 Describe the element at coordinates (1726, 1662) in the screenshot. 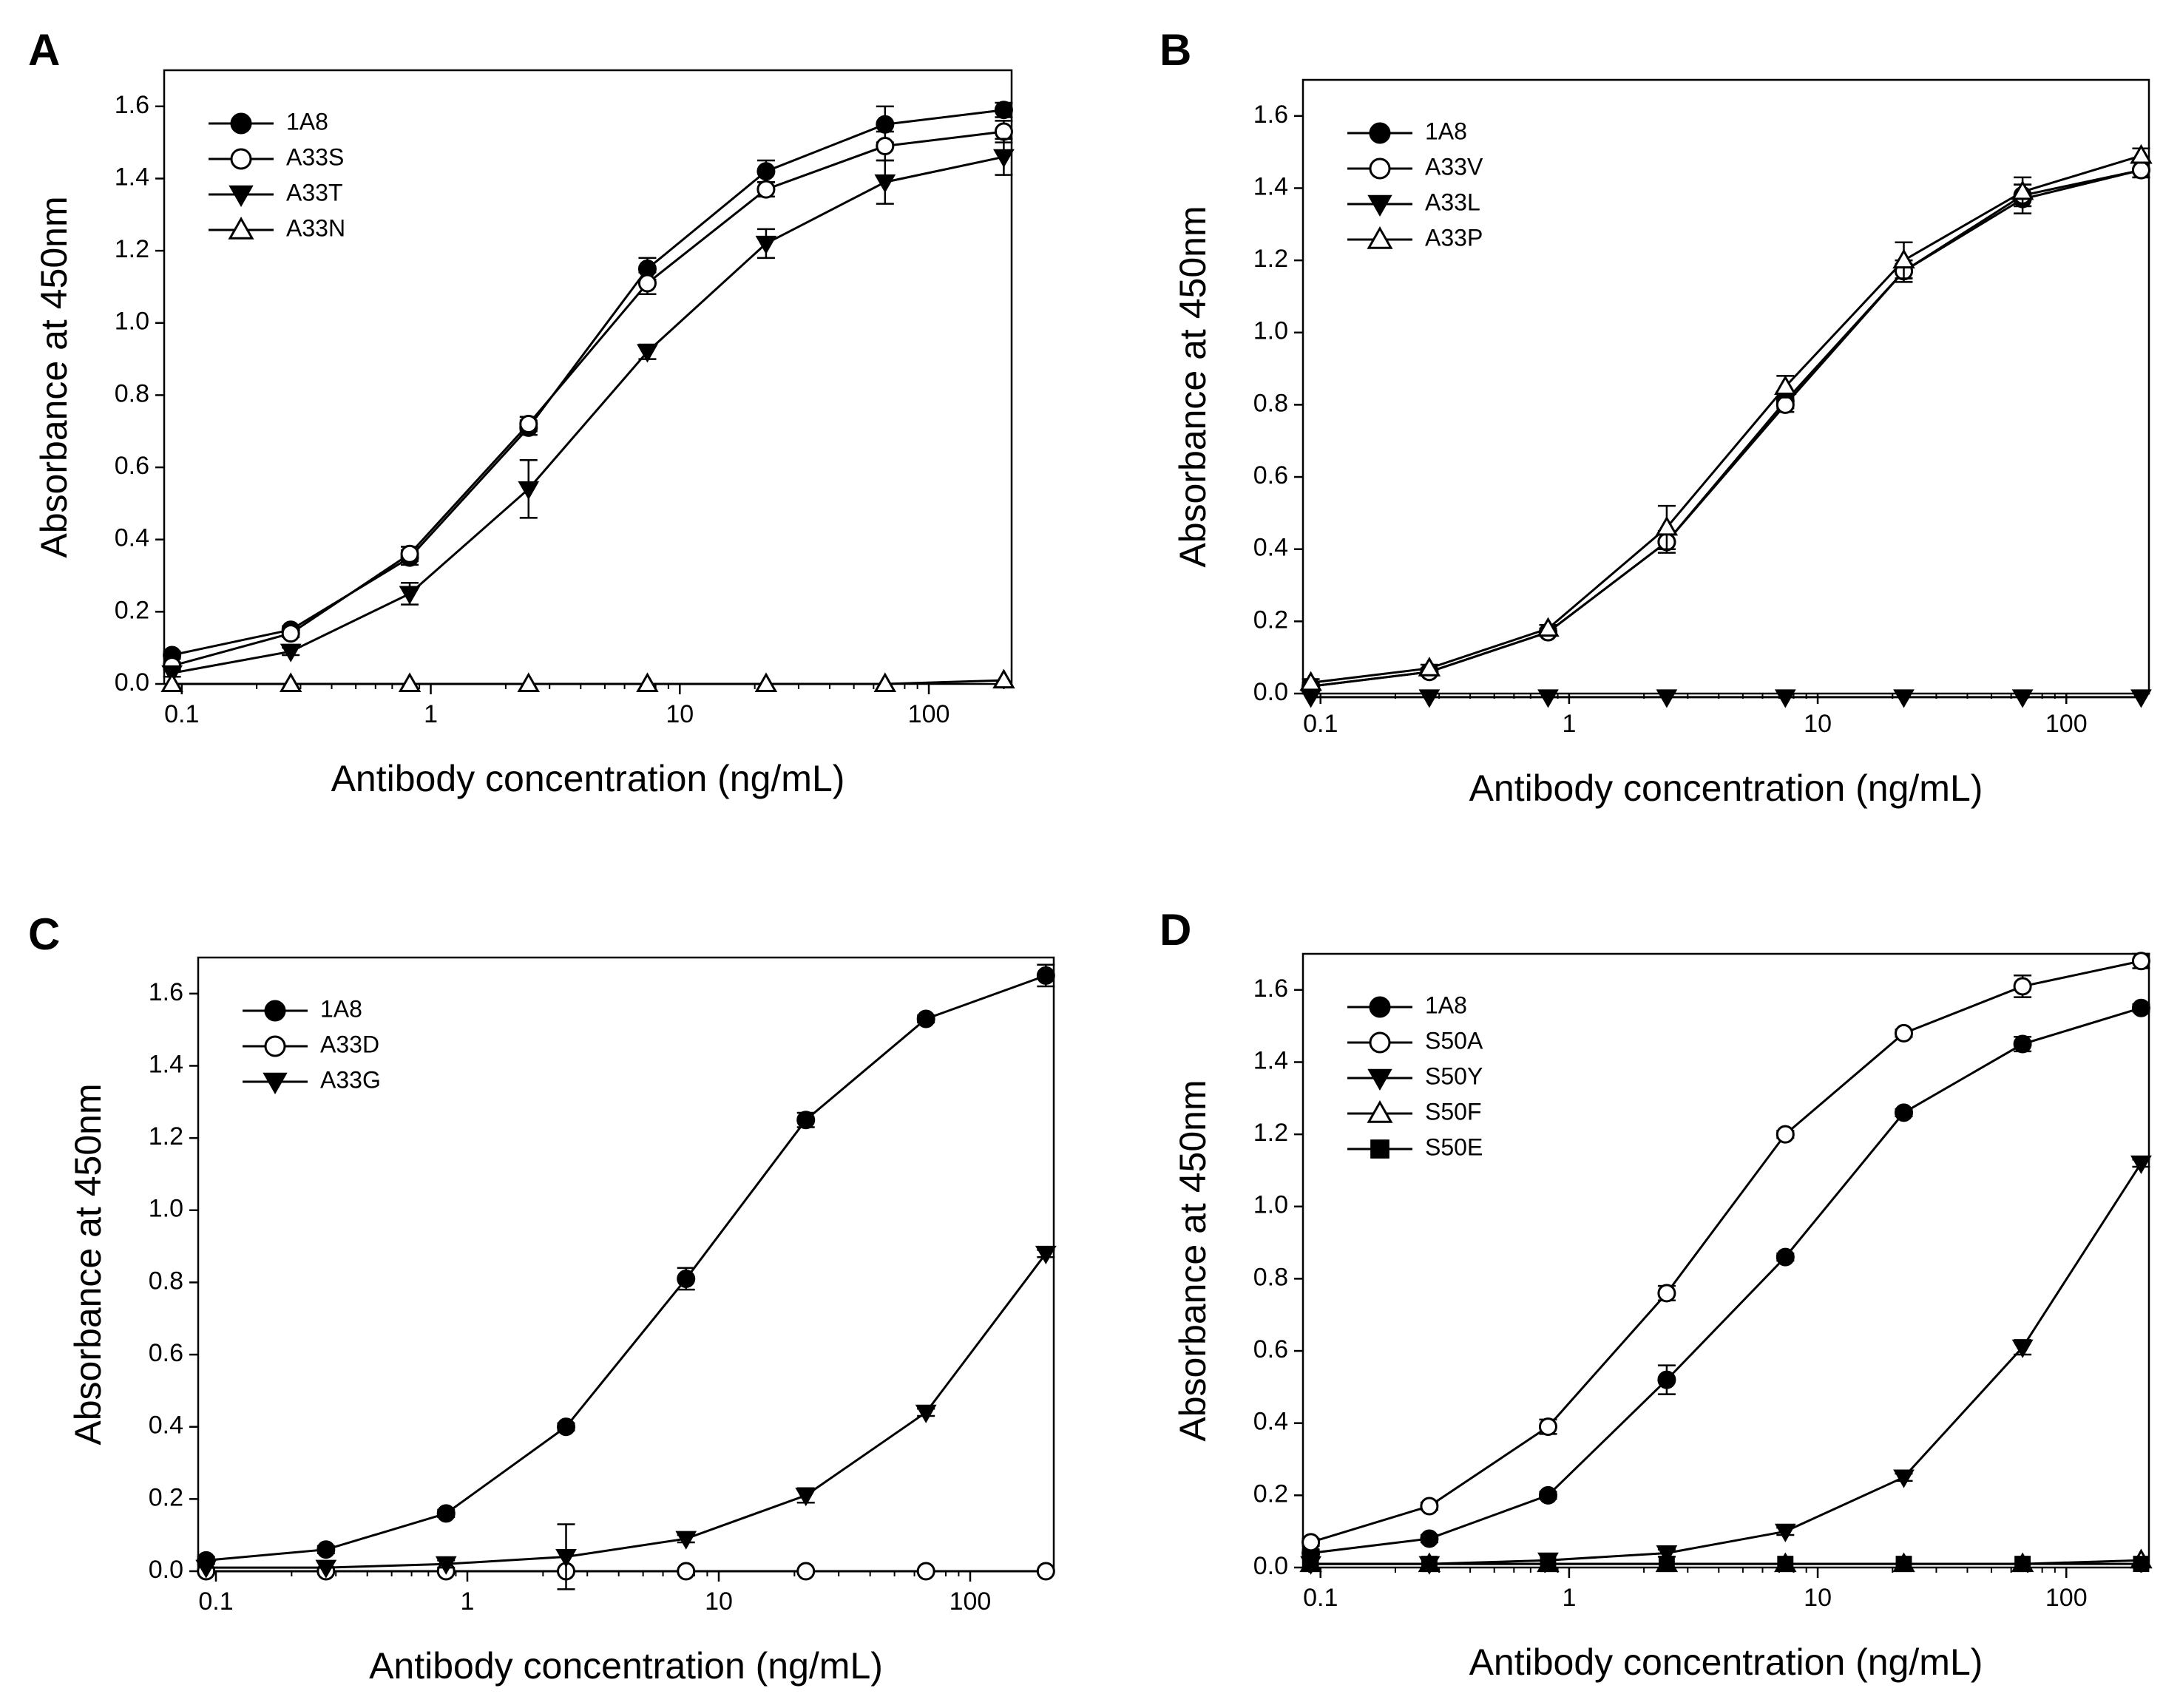

I see `x-axis-title: Antibody concentration (ng/mL)` at that location.